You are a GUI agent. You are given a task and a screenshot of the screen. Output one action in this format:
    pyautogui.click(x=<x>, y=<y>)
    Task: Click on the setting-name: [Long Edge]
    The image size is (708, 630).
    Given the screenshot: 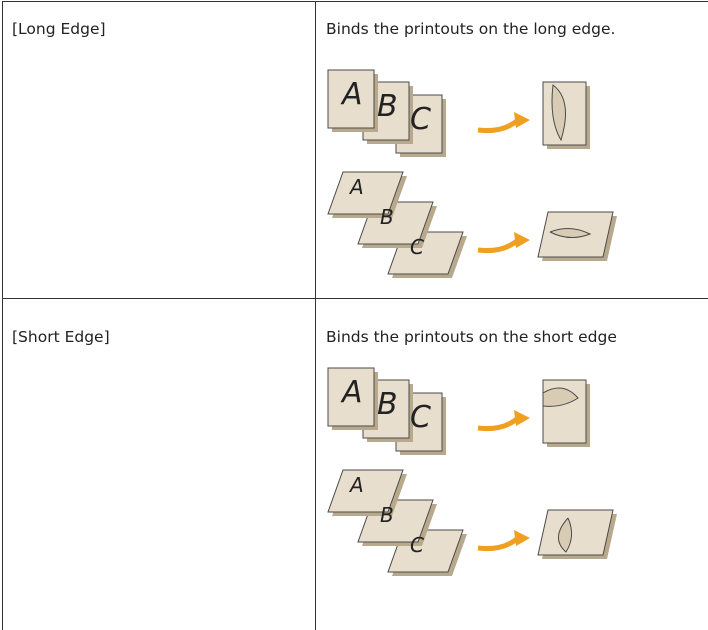 What is the action you would take?
    pyautogui.click(x=59, y=29)
    